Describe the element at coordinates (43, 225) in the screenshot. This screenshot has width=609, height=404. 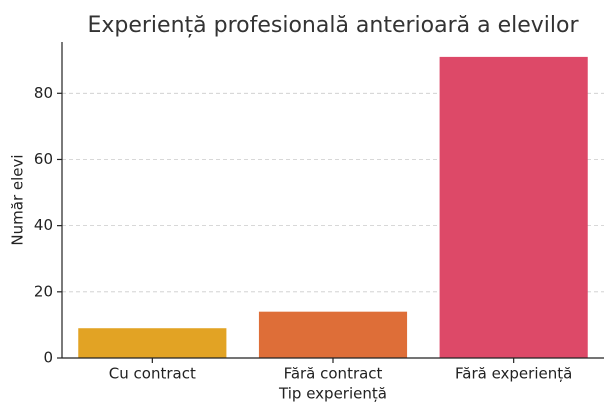
I see `y-tick-label: 40` at that location.